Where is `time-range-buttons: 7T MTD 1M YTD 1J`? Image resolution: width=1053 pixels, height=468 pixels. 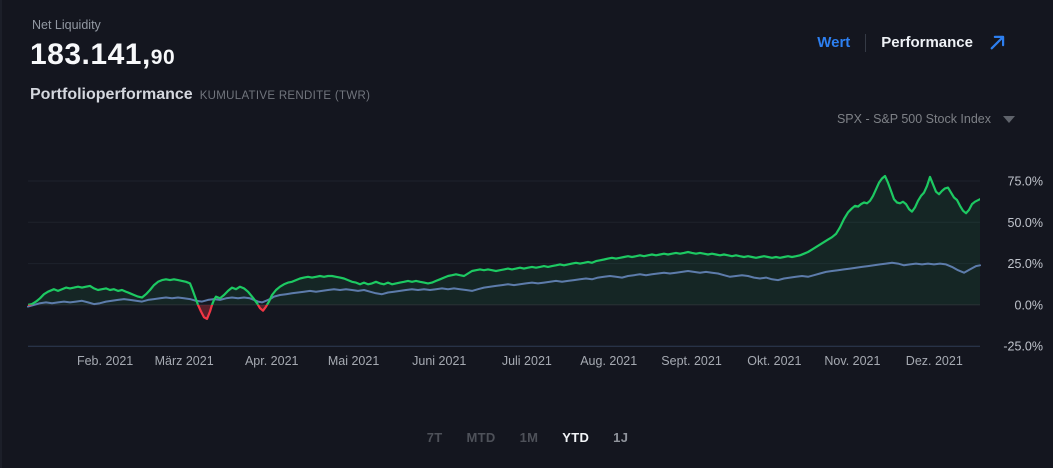 time-range-buttons: 7T MTD 1M YTD 1J is located at coordinates (527, 437).